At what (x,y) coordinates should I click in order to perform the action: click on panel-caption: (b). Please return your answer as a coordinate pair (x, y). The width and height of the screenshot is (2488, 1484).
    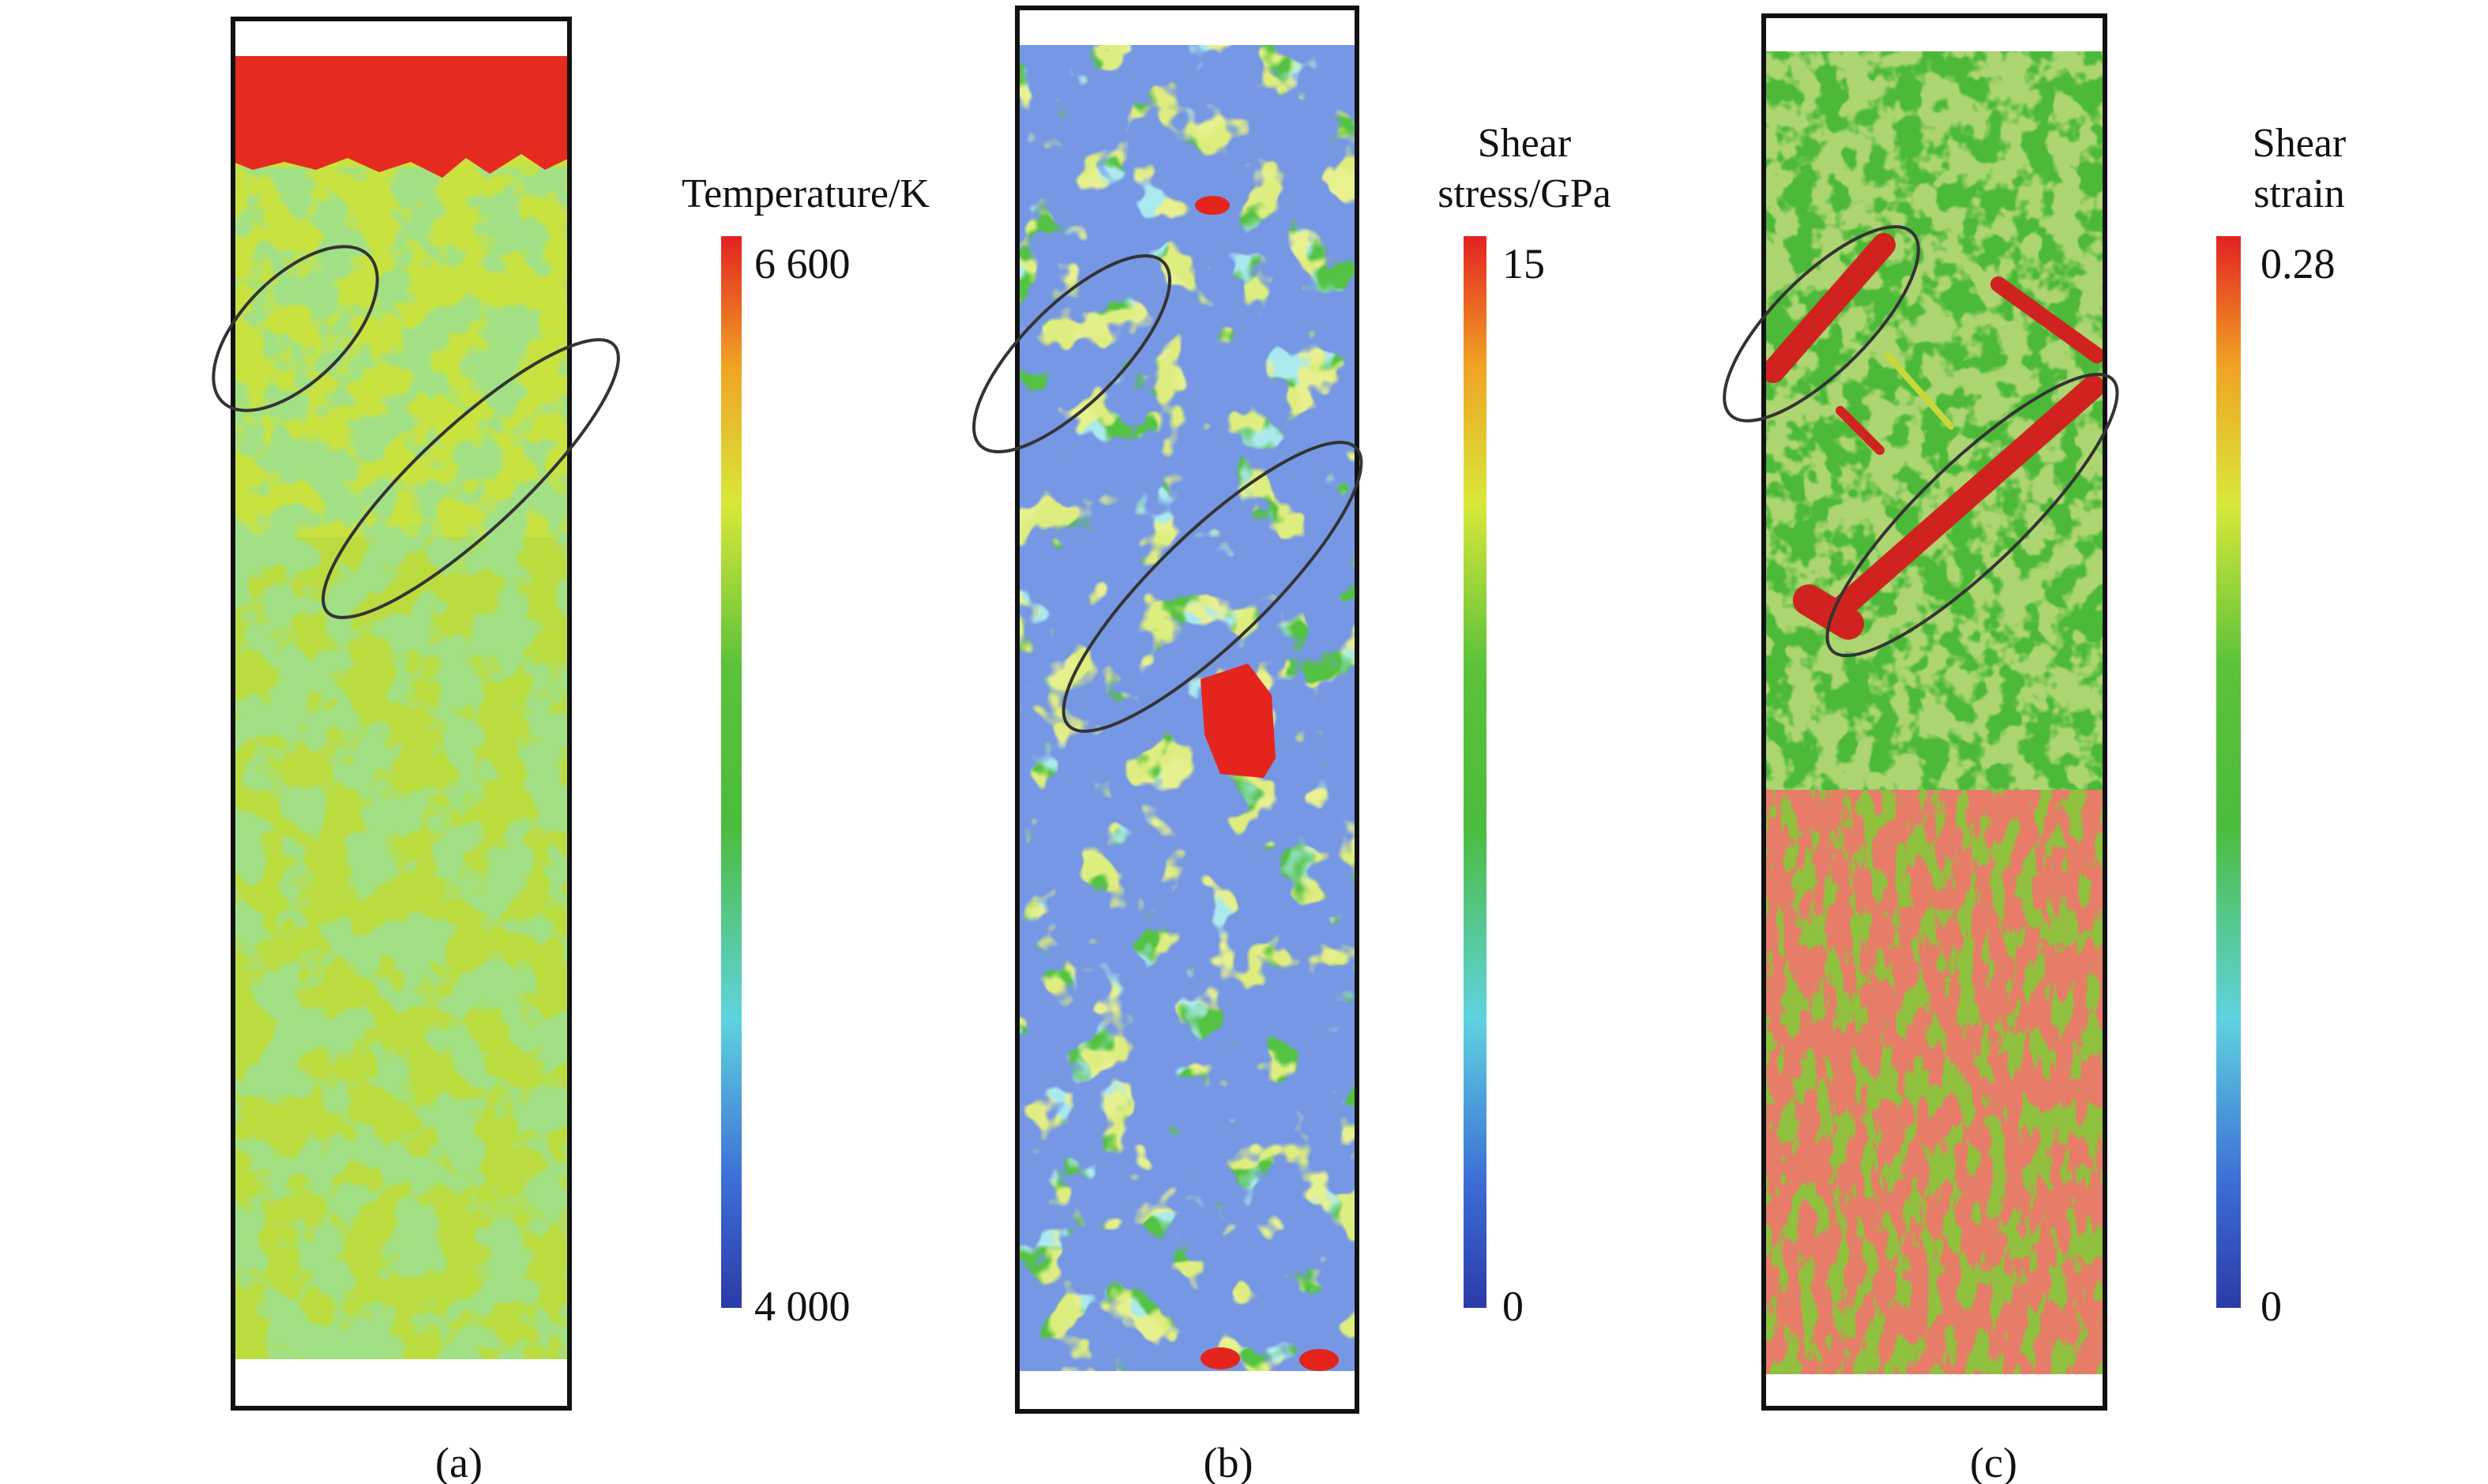
    Looking at the image, I should click on (1228, 1461).